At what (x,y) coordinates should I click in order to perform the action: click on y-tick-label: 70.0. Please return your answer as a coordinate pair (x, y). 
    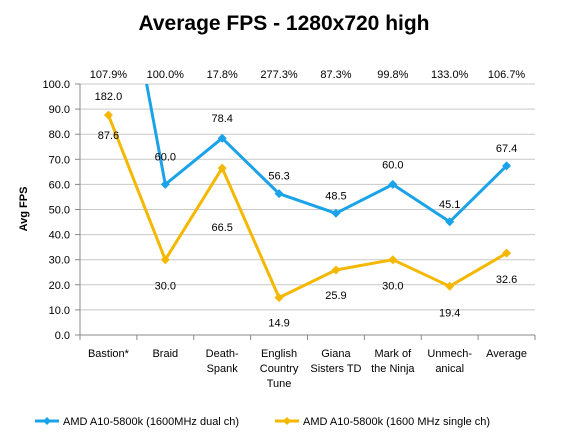
    Looking at the image, I should click on (59, 160).